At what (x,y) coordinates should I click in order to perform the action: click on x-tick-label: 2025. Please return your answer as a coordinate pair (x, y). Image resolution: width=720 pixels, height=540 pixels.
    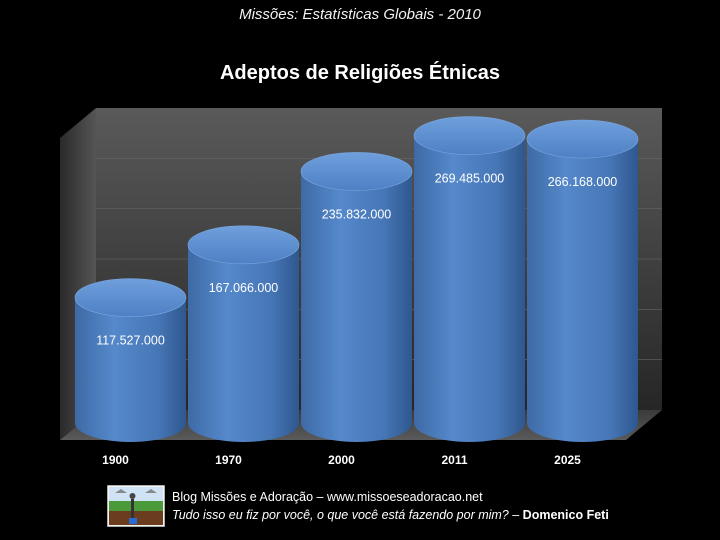
    Looking at the image, I should click on (567, 460).